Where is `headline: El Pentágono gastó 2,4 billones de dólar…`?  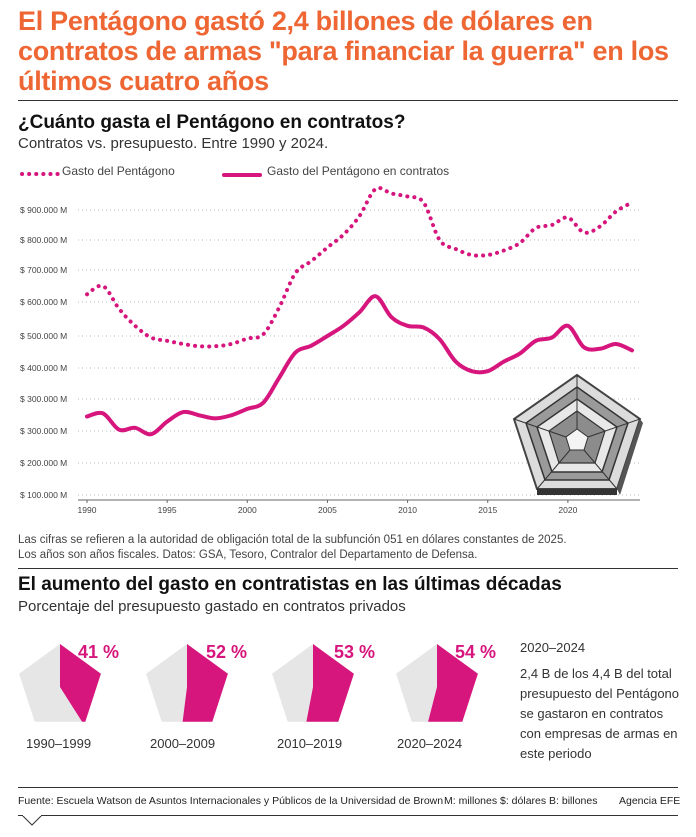
headline: El Pentágono gastó 2,4 billones de dólar… is located at coordinates (343, 51).